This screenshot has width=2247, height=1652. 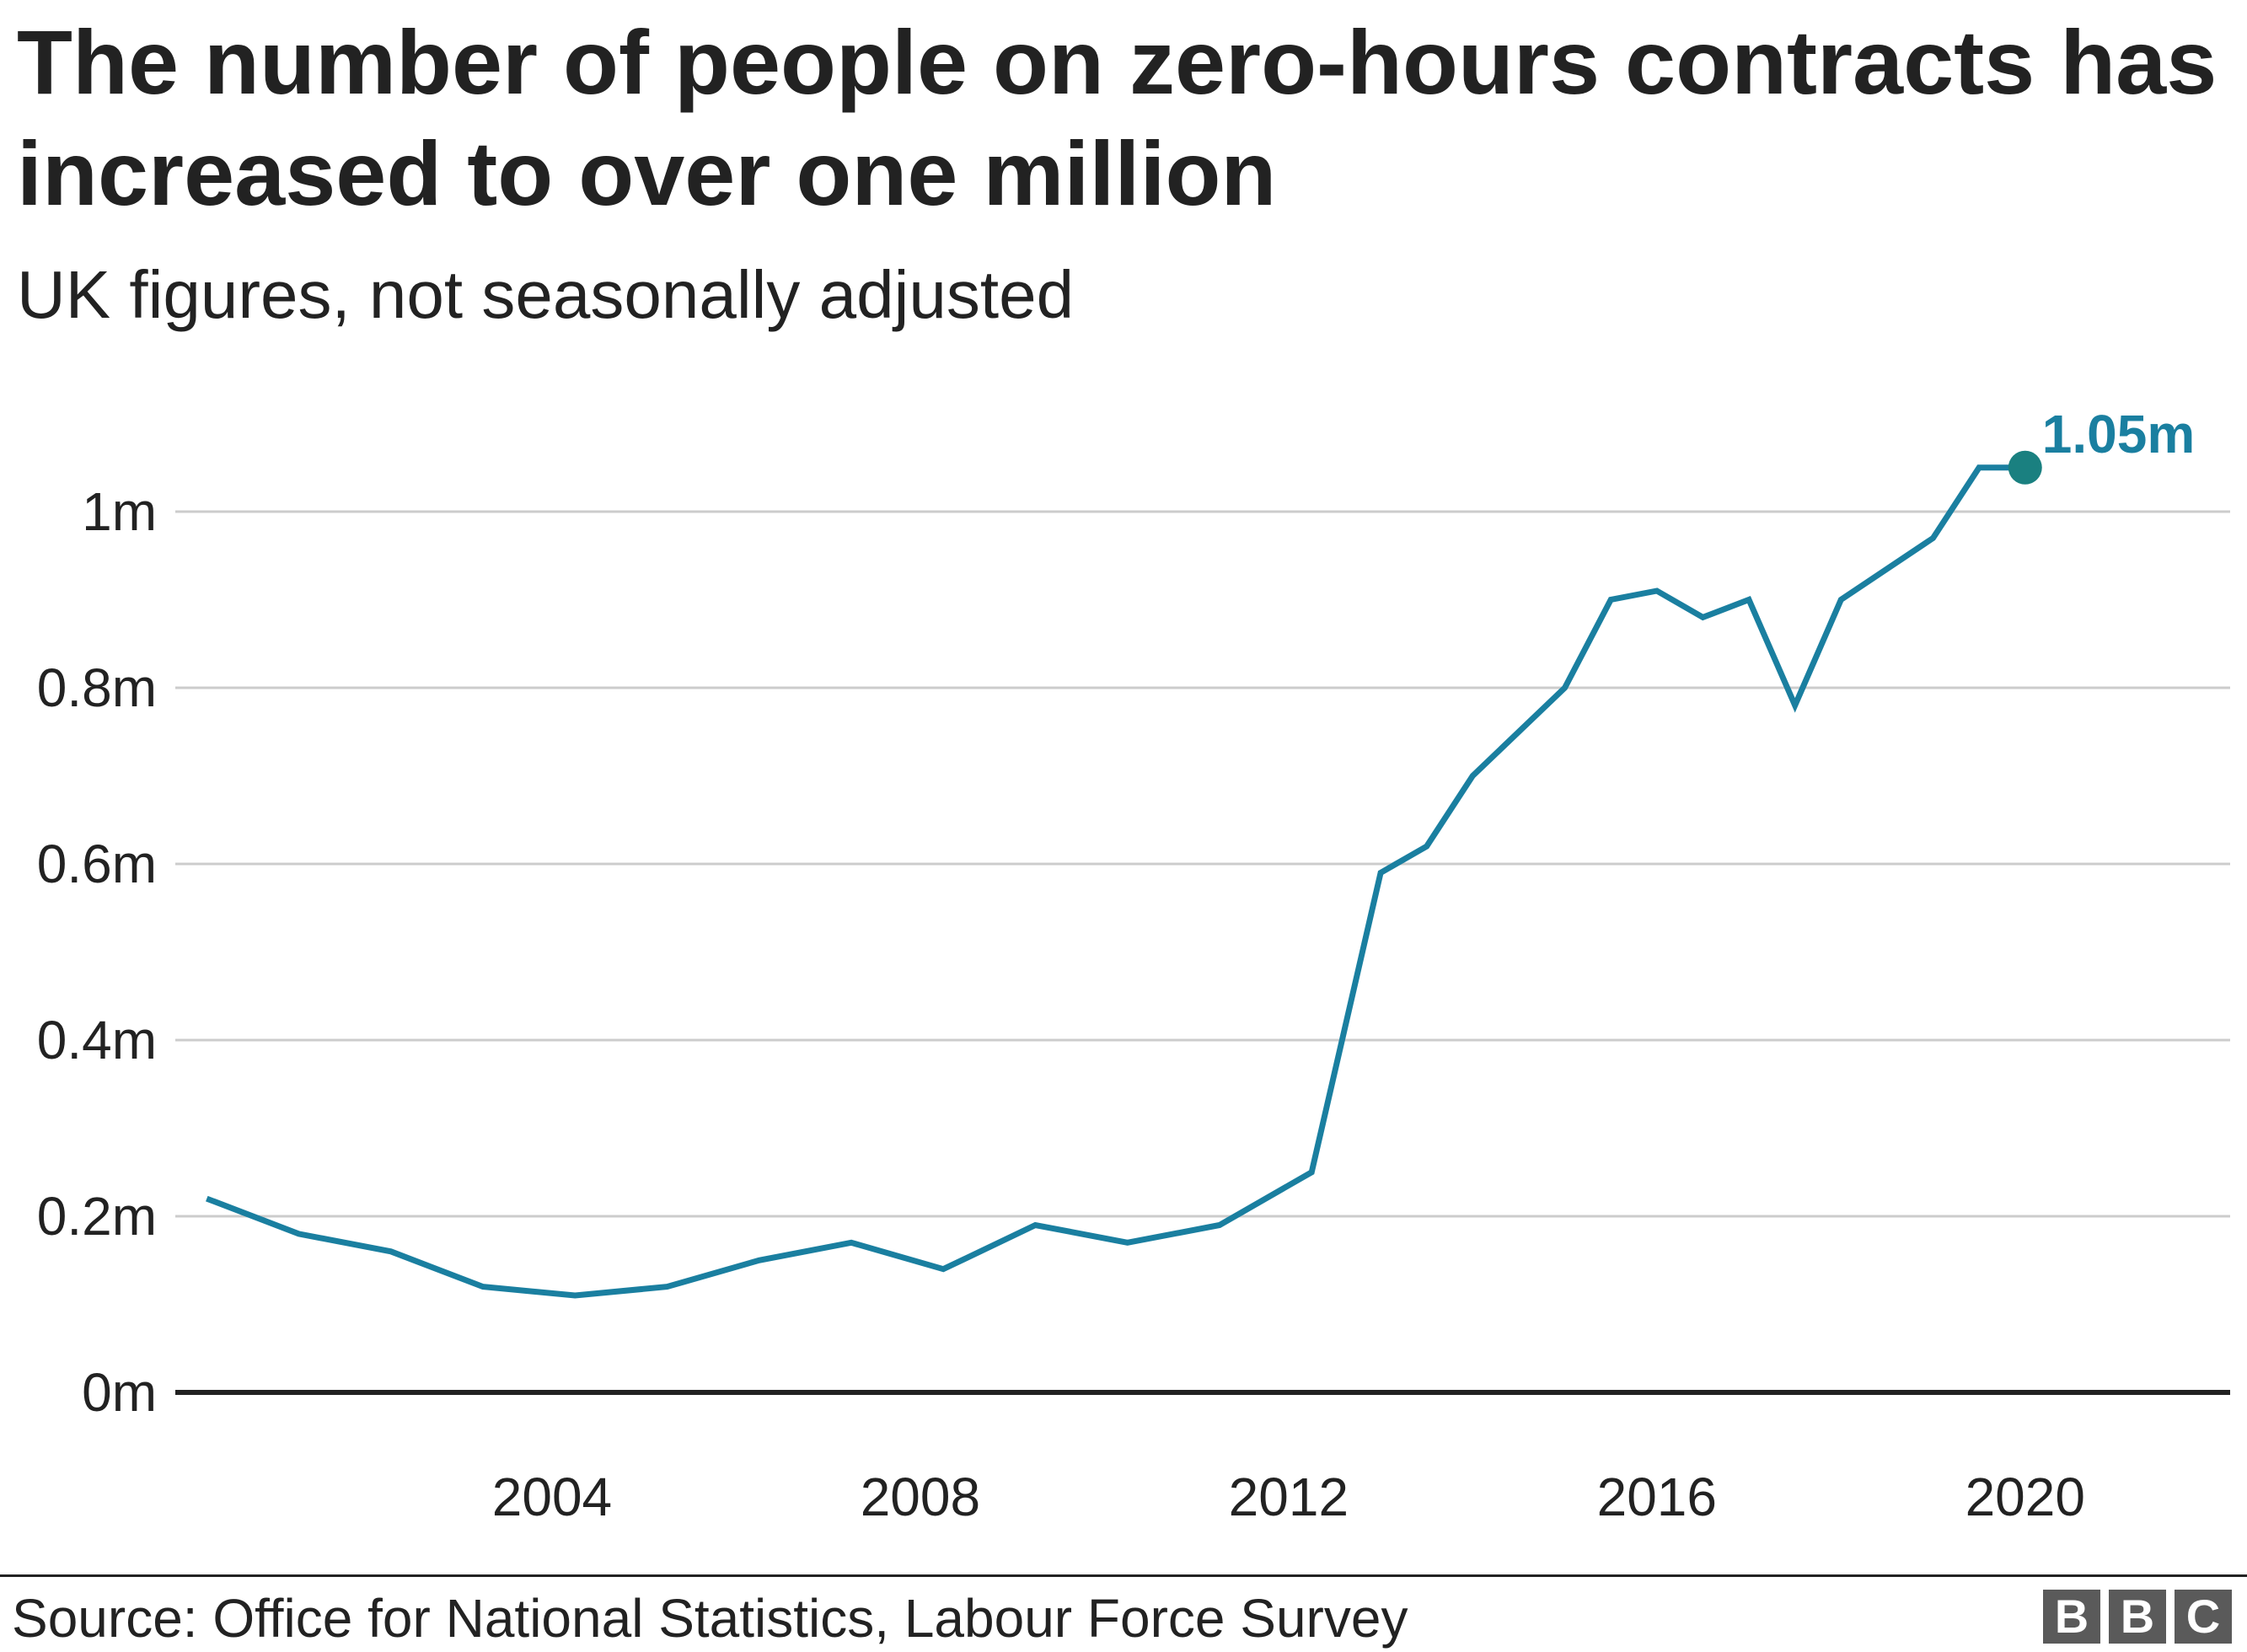 What do you see at coordinates (2118, 434) in the screenshot?
I see `endpoint-value-label: 1.05m` at bounding box center [2118, 434].